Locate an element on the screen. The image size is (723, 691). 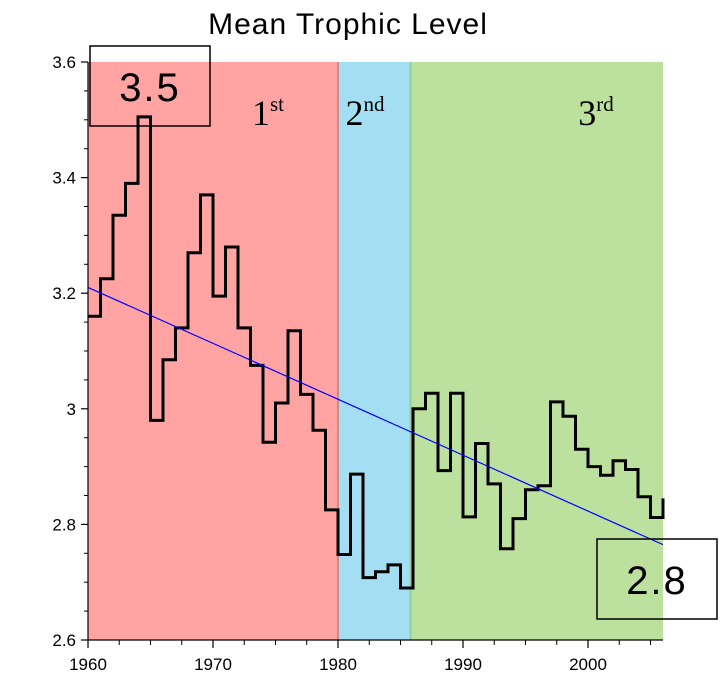
x-tick-label: 2000 is located at coordinates (588, 664).